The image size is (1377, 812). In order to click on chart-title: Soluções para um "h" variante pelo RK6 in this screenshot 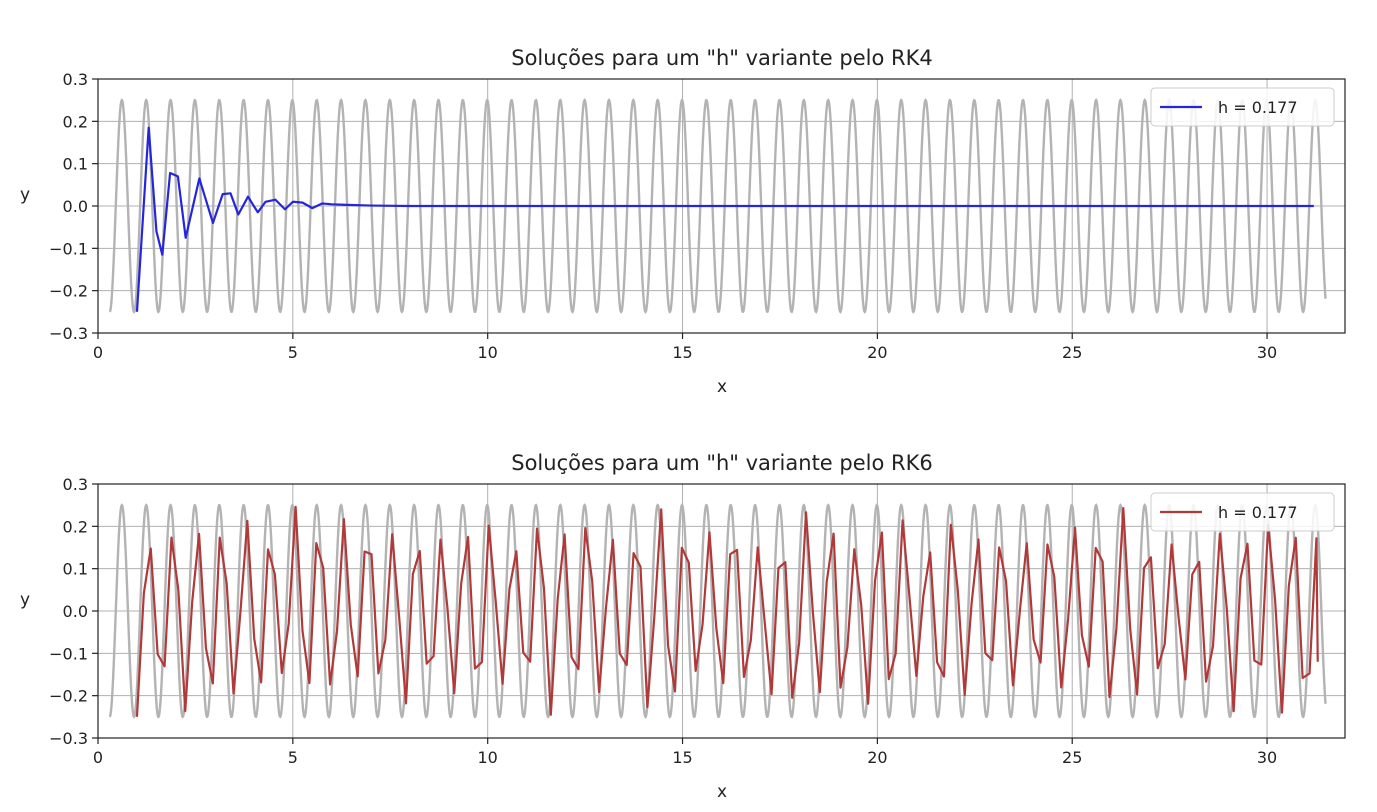, I will do `click(721, 463)`.